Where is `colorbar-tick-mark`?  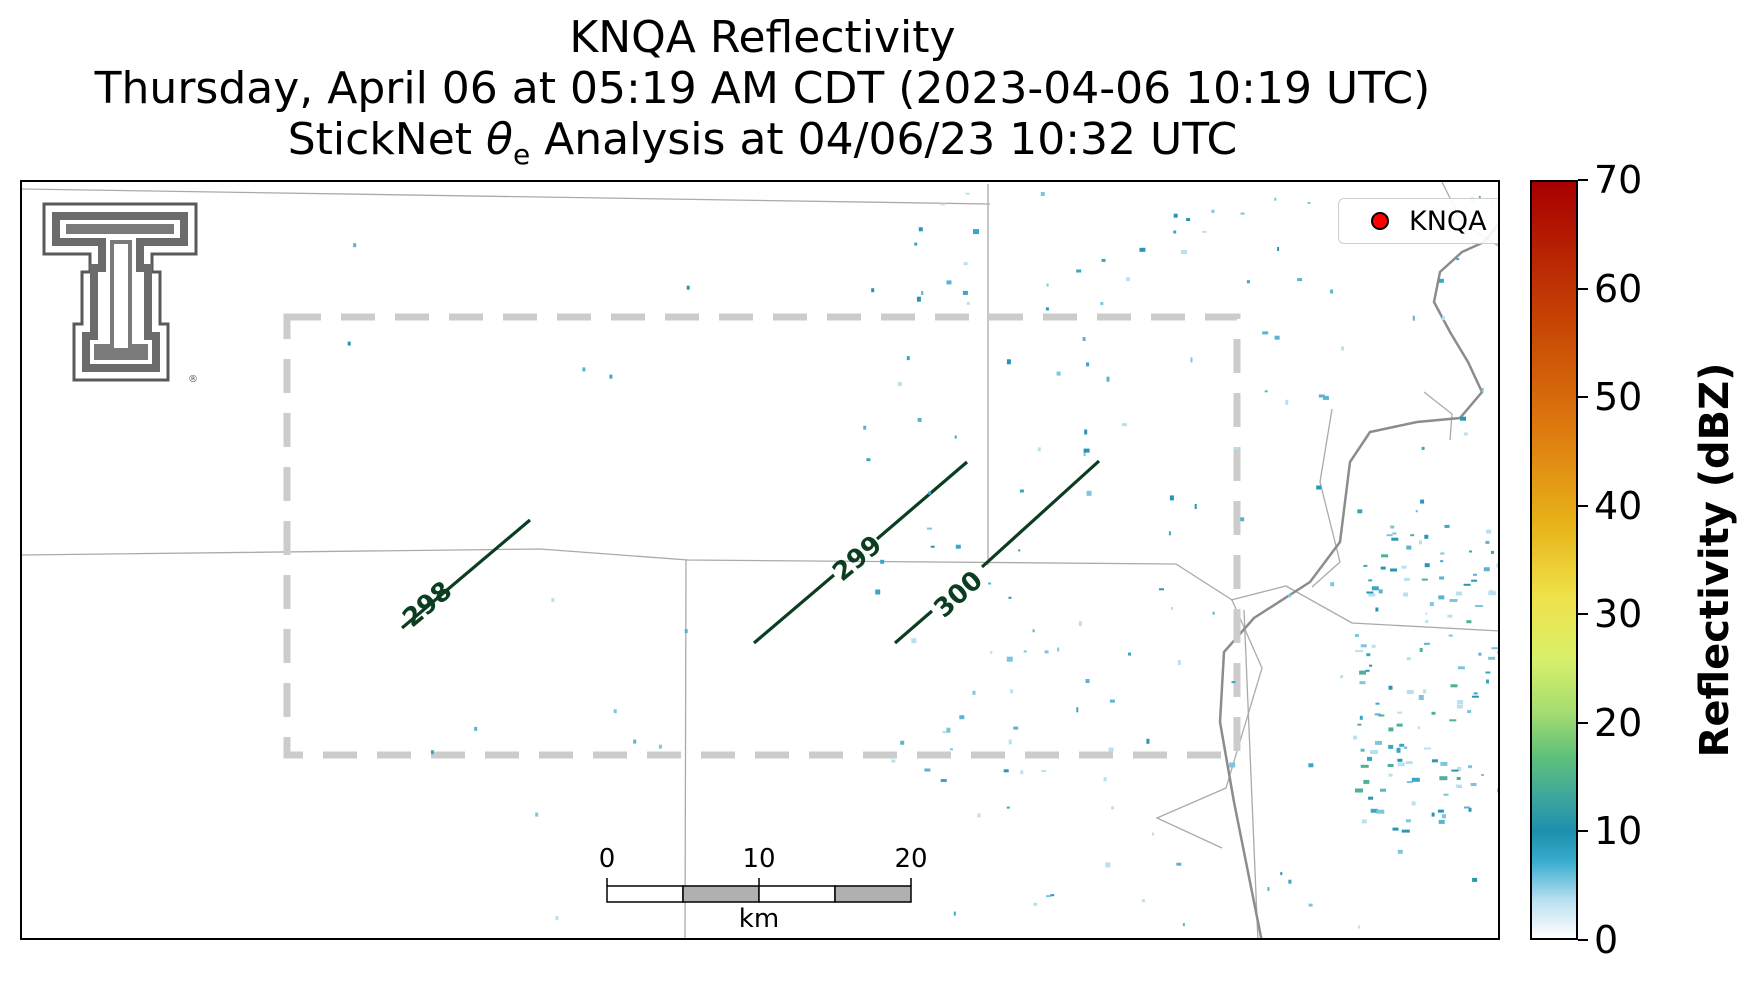 colorbar-tick-mark is located at coordinates (1583, 614).